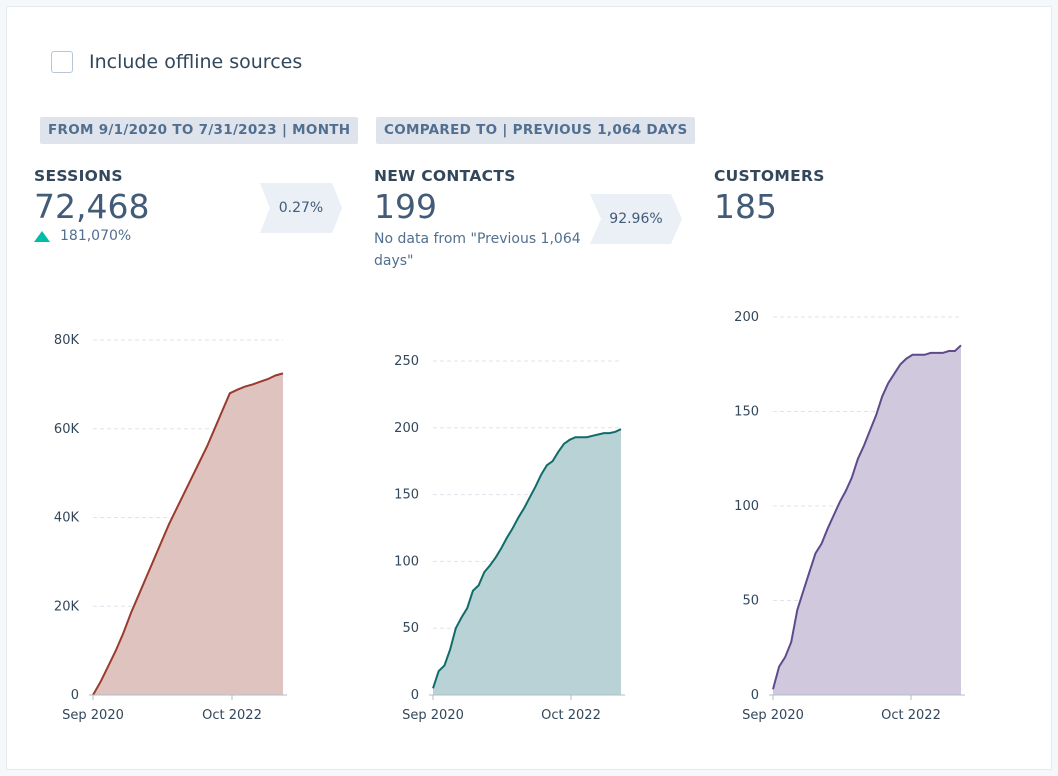 The width and height of the screenshot is (1058, 776). I want to click on include-offline-row: Include offline sources, so click(176, 62).